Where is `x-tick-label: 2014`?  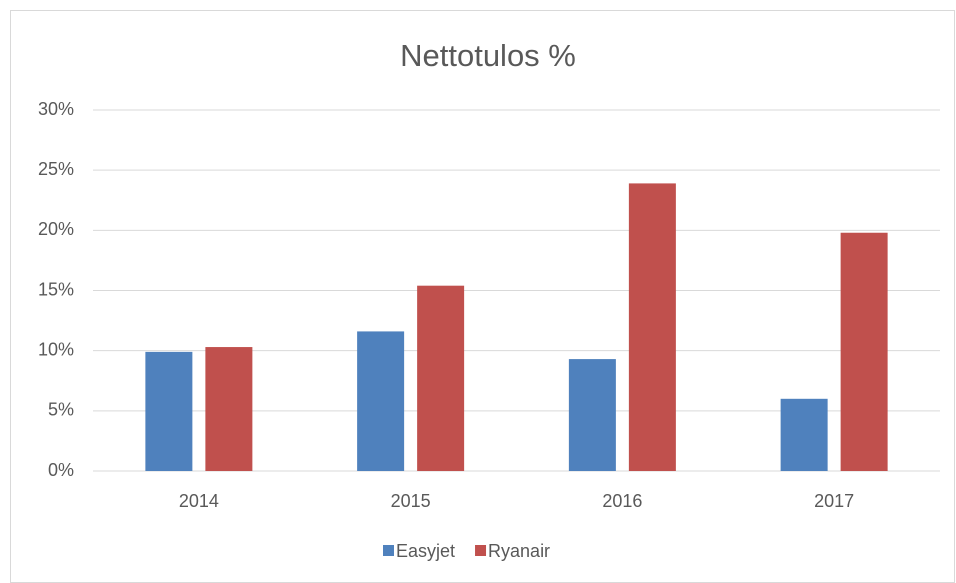
x-tick-label: 2014 is located at coordinates (199, 501).